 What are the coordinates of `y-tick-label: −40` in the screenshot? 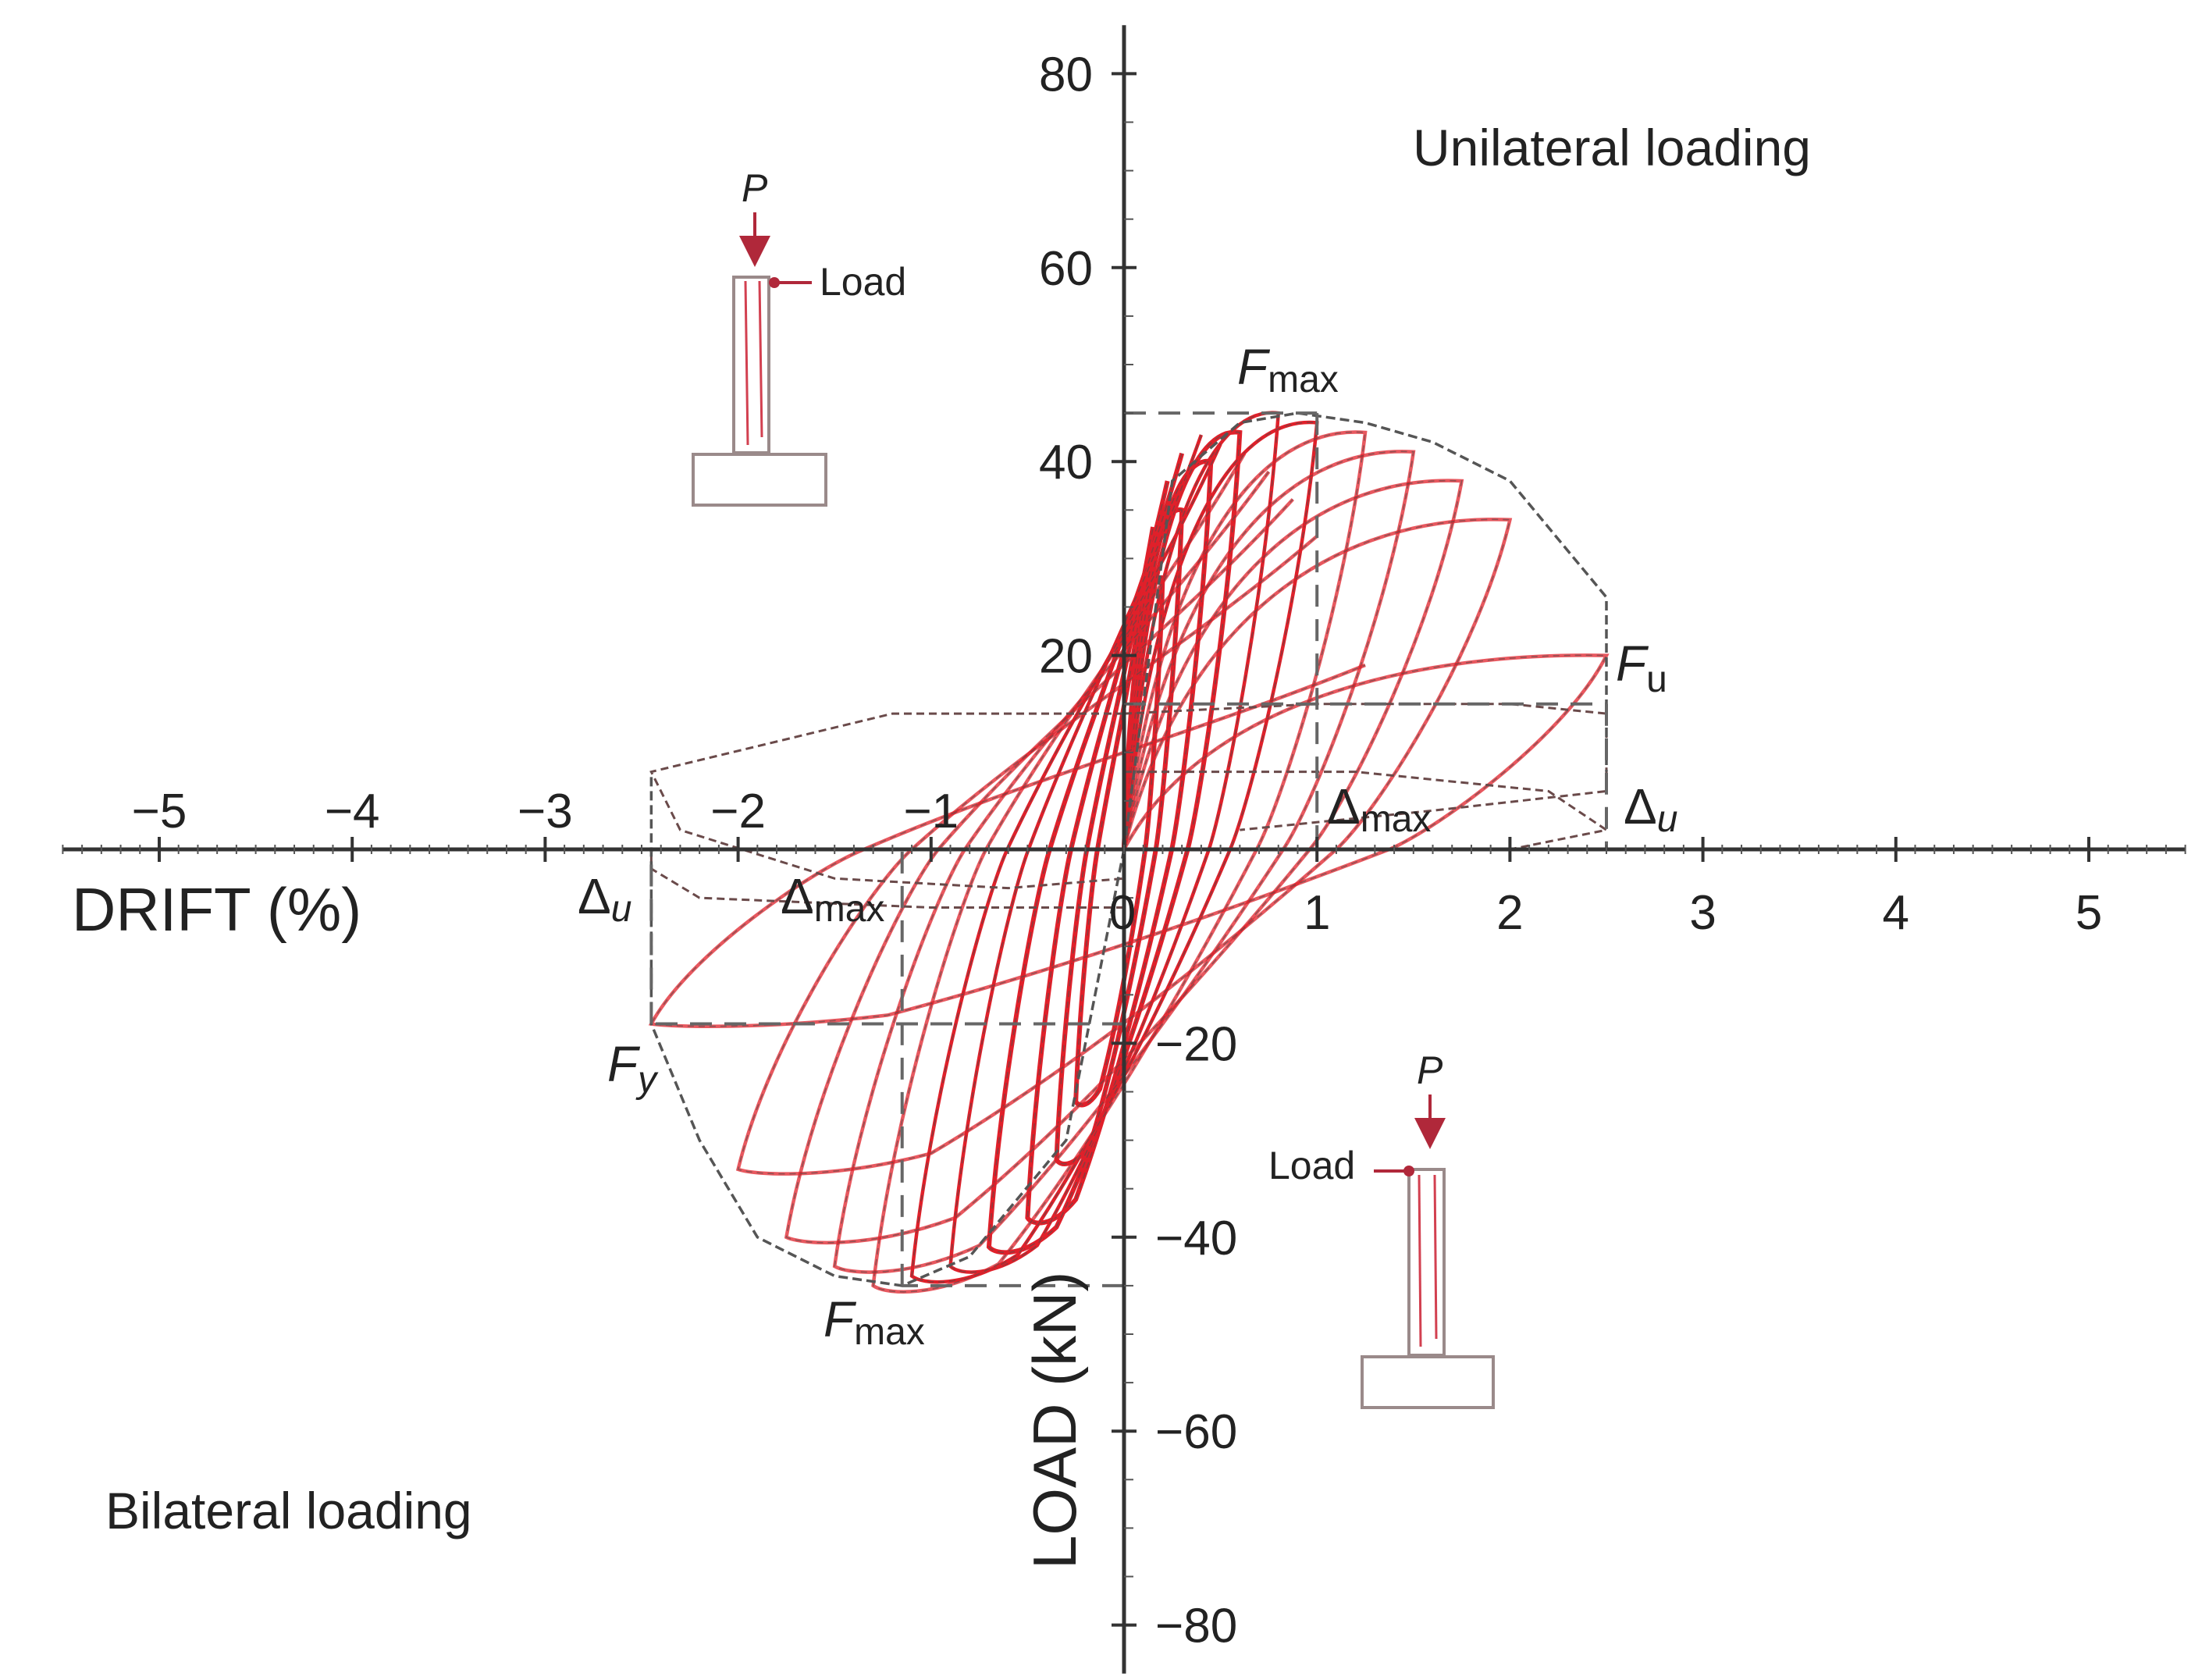 It's located at (1196, 1238).